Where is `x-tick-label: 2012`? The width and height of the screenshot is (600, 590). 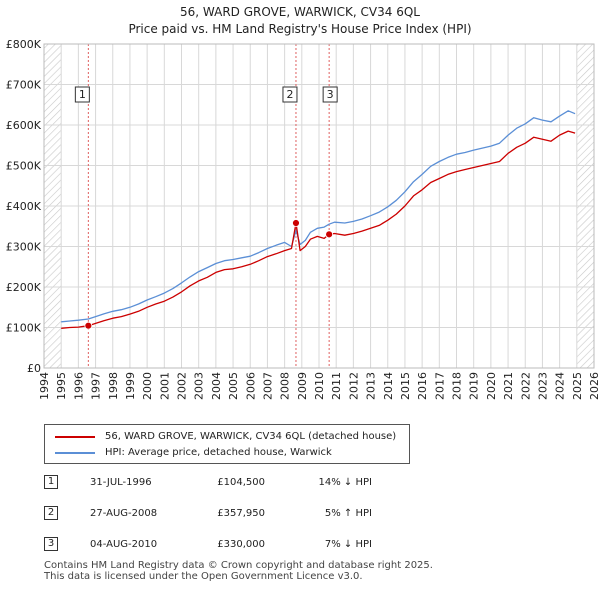
x-tick-label: 2012 is located at coordinates (353, 386).